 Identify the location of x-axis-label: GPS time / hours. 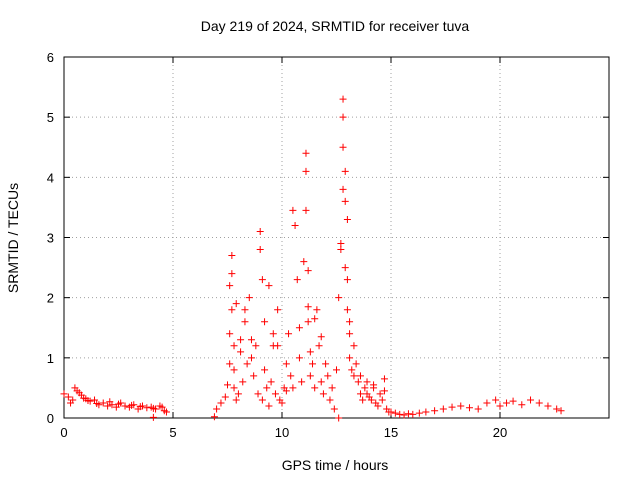
(335, 465).